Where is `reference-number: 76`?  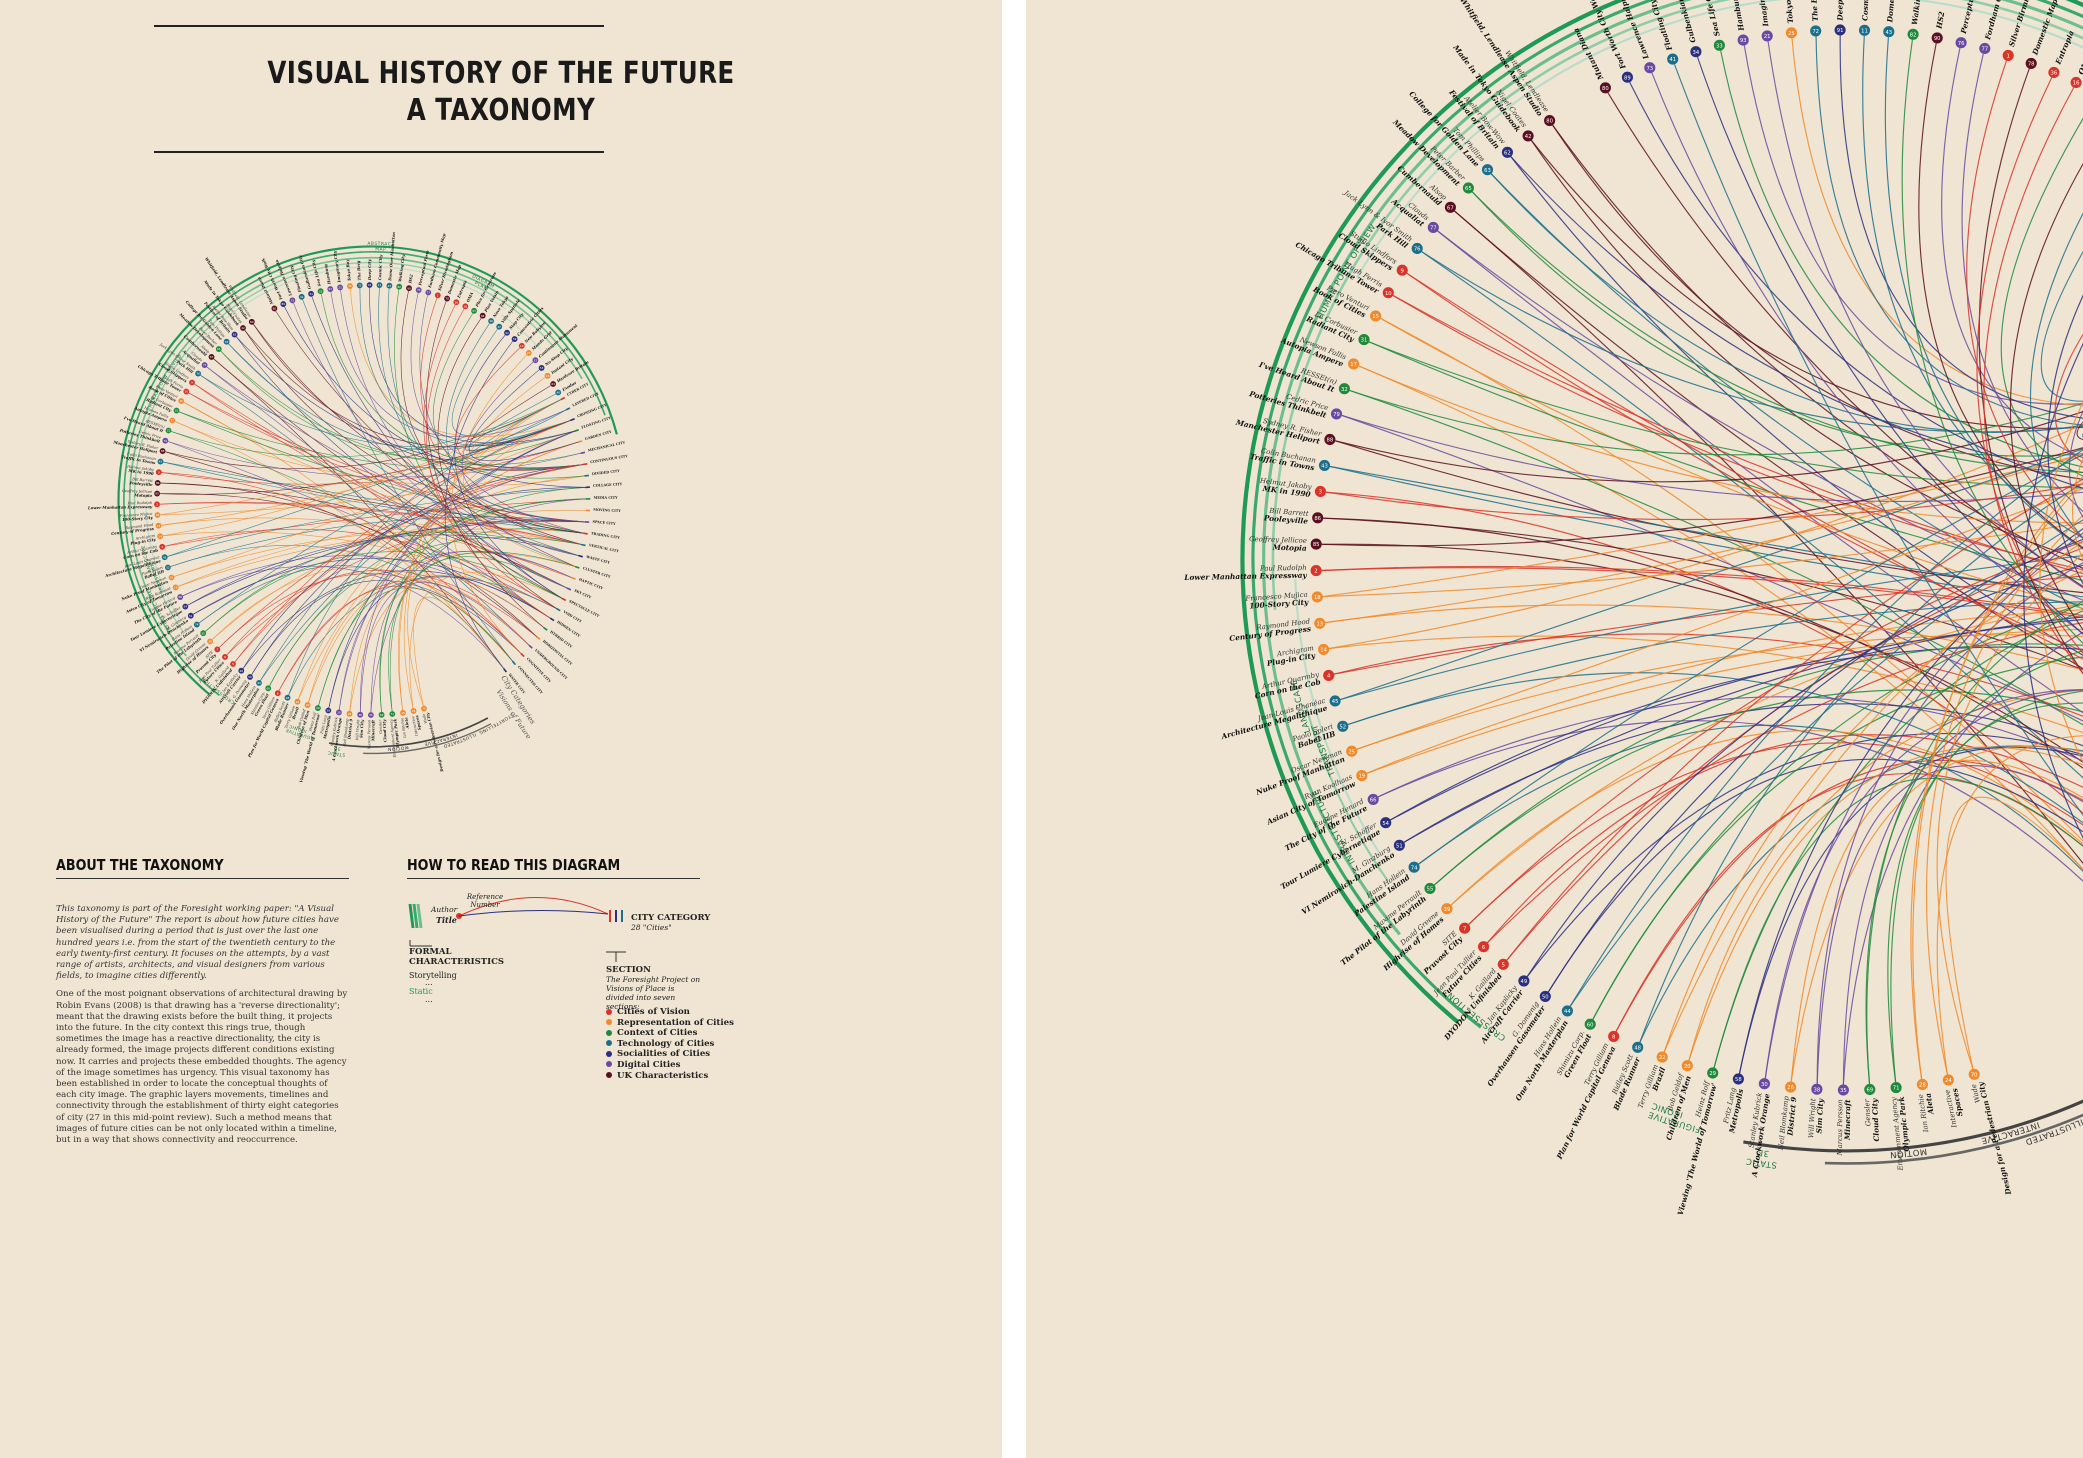
reference-number: 76 is located at coordinates (419, 290).